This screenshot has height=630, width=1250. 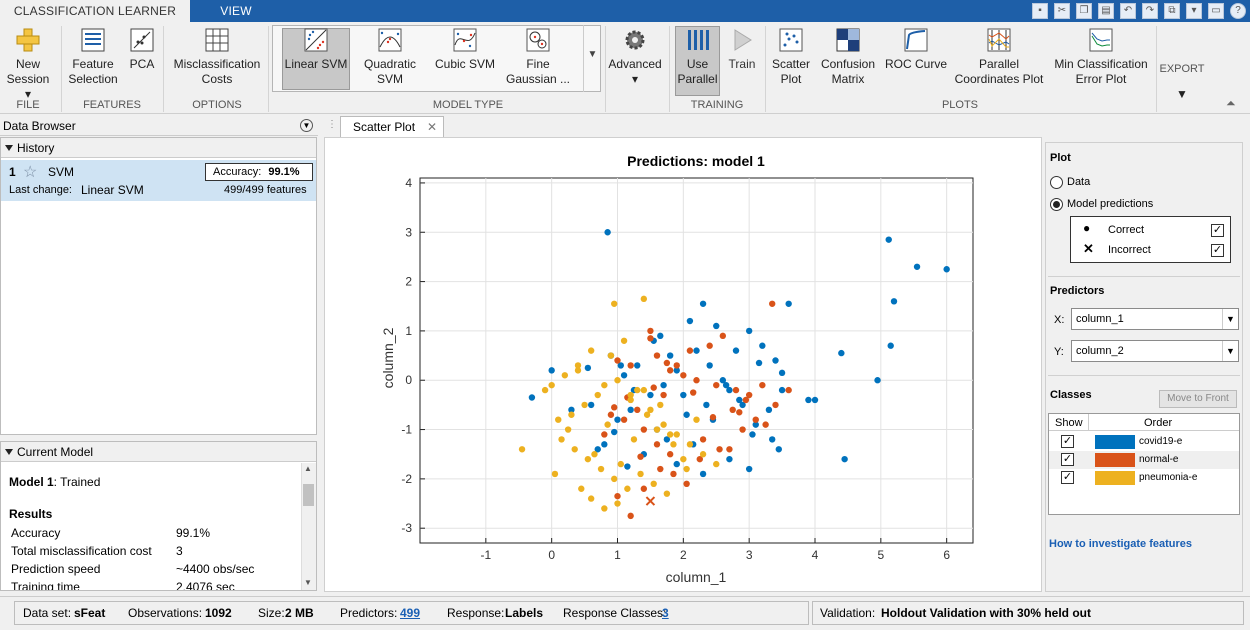 What do you see at coordinates (635, 64) in the screenshot?
I see `advanced-label: Advanced` at bounding box center [635, 64].